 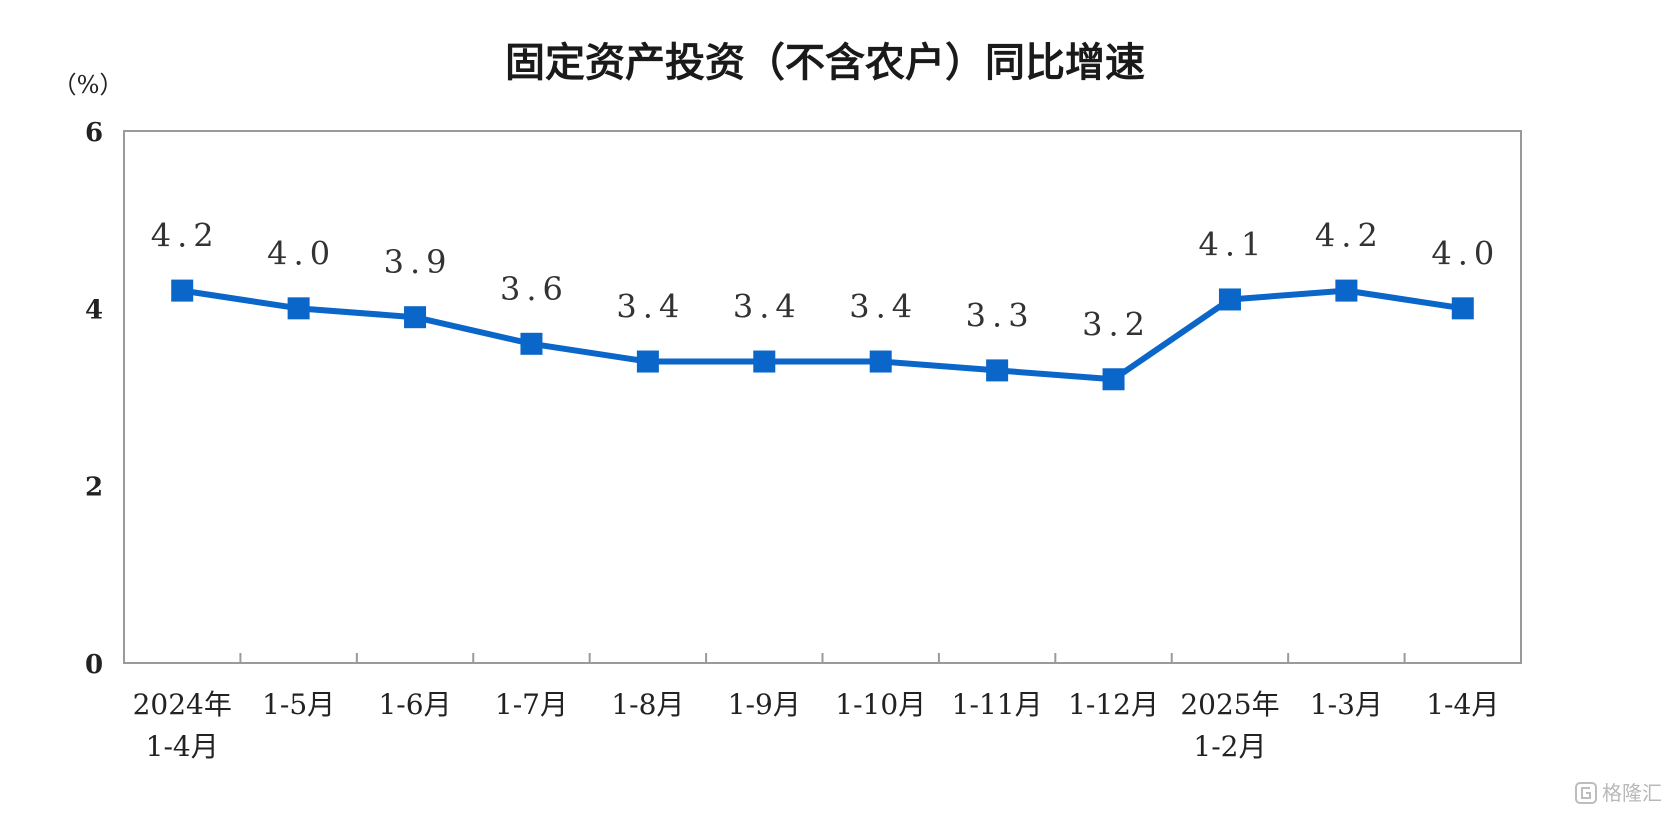 What do you see at coordinates (880, 704) in the screenshot?
I see `x-category-label: 1-10月` at bounding box center [880, 704].